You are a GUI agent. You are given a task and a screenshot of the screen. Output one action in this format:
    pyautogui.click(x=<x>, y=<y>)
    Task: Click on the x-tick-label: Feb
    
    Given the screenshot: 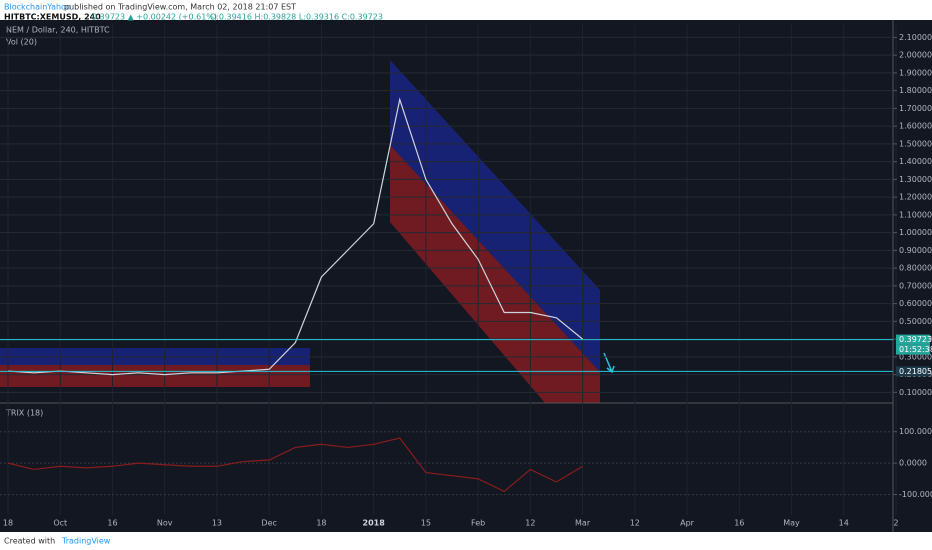 What is the action you would take?
    pyautogui.click(x=478, y=523)
    